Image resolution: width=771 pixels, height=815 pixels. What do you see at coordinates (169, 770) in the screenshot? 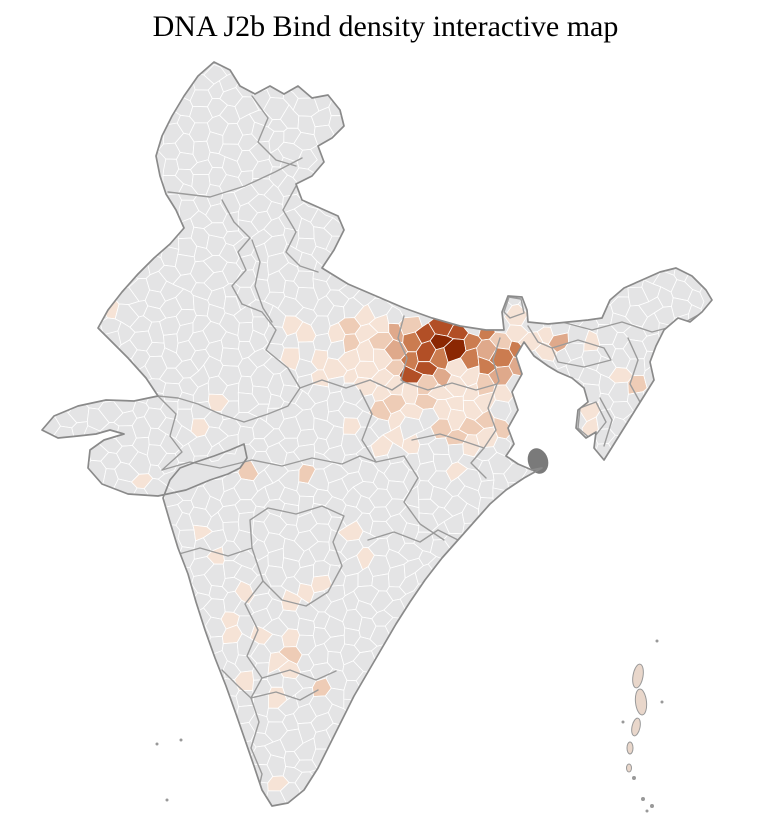
I see `lakshadweep-islands` at bounding box center [169, 770].